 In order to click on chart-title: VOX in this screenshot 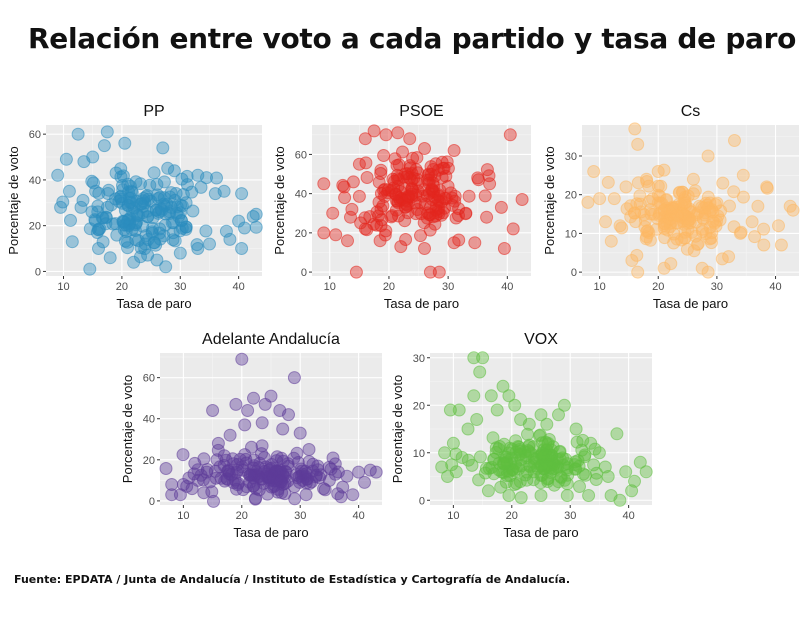, I will do `click(541, 339)`.